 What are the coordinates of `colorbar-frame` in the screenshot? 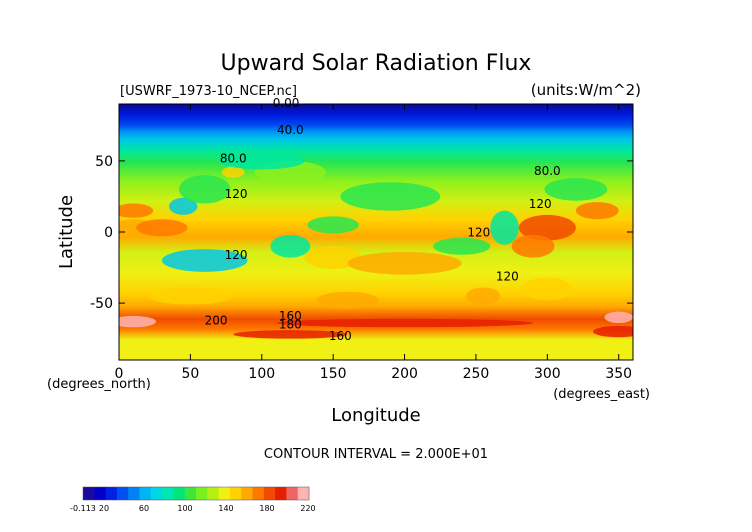 It's located at (196, 493).